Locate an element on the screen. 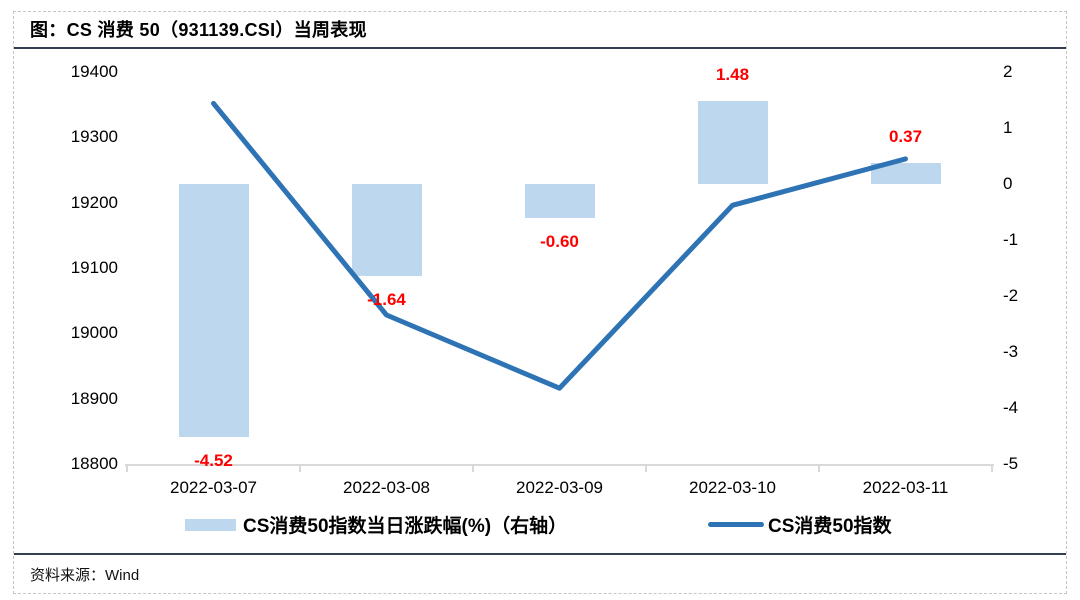  bar-data-label: -0.60 is located at coordinates (559, 241).